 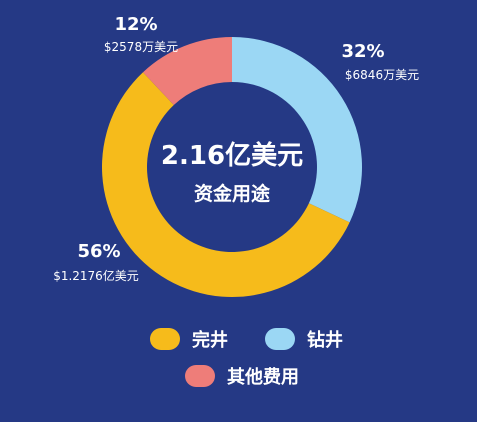 What do you see at coordinates (232, 155) in the screenshot?
I see `center-value: 2.16亿美元` at bounding box center [232, 155].